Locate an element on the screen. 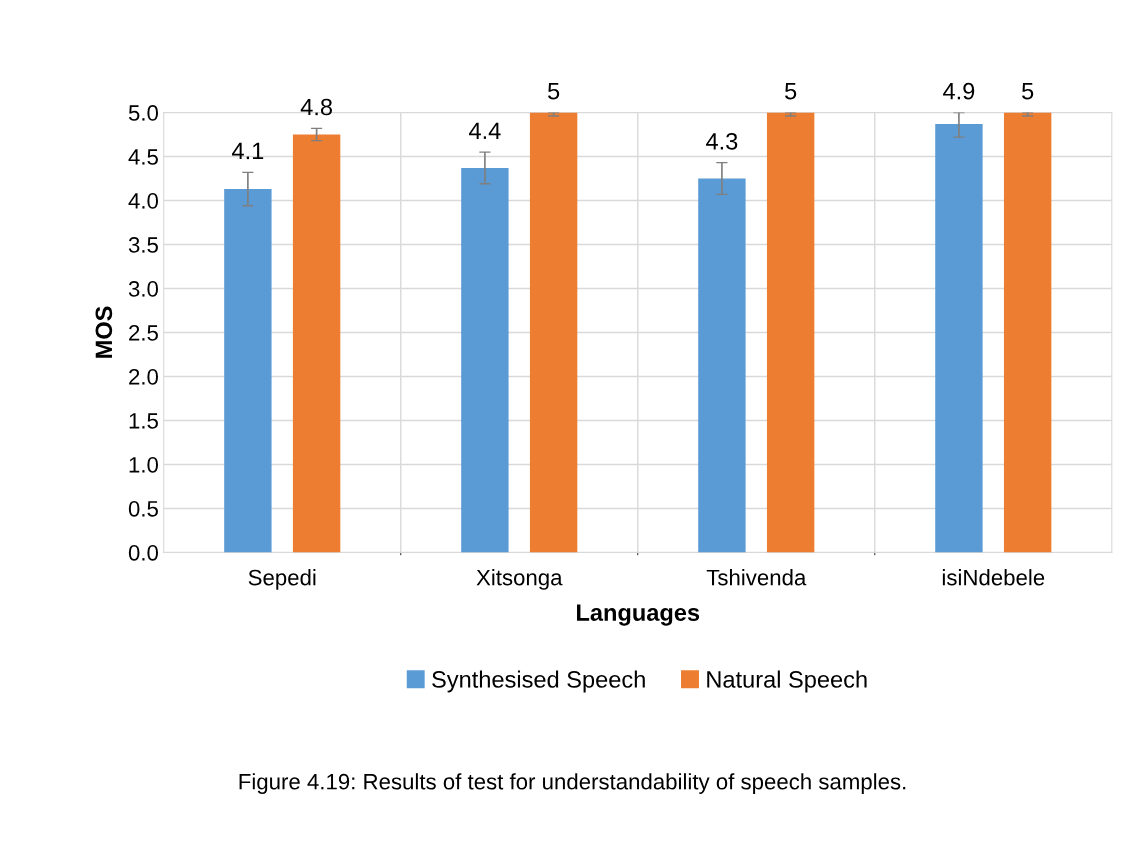 Image resolution: width=1145 pixels, height=846 pixels. caption: Figure 4.19: Results of test for understandability of speech samples. is located at coordinates (572, 783).